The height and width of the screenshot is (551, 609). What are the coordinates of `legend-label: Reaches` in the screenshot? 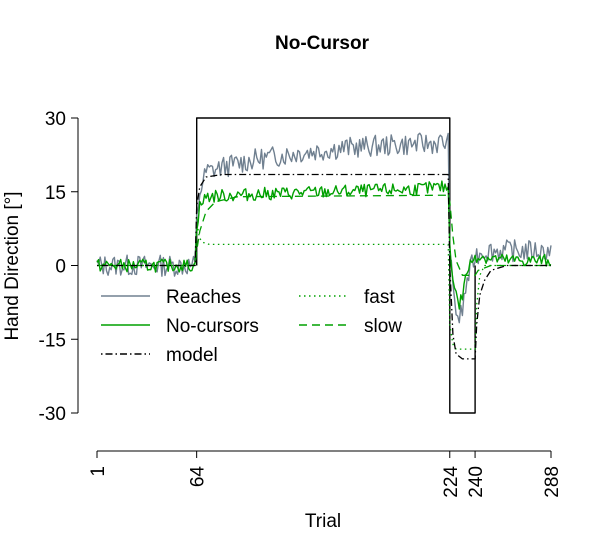 It's located at (203, 297).